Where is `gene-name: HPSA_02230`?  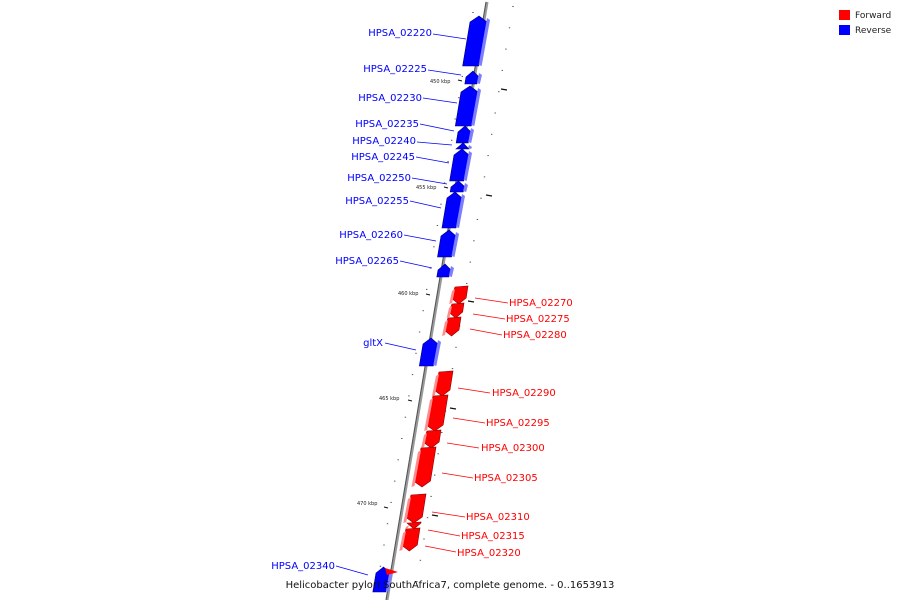
gene-name: HPSA_02230 is located at coordinates (390, 98).